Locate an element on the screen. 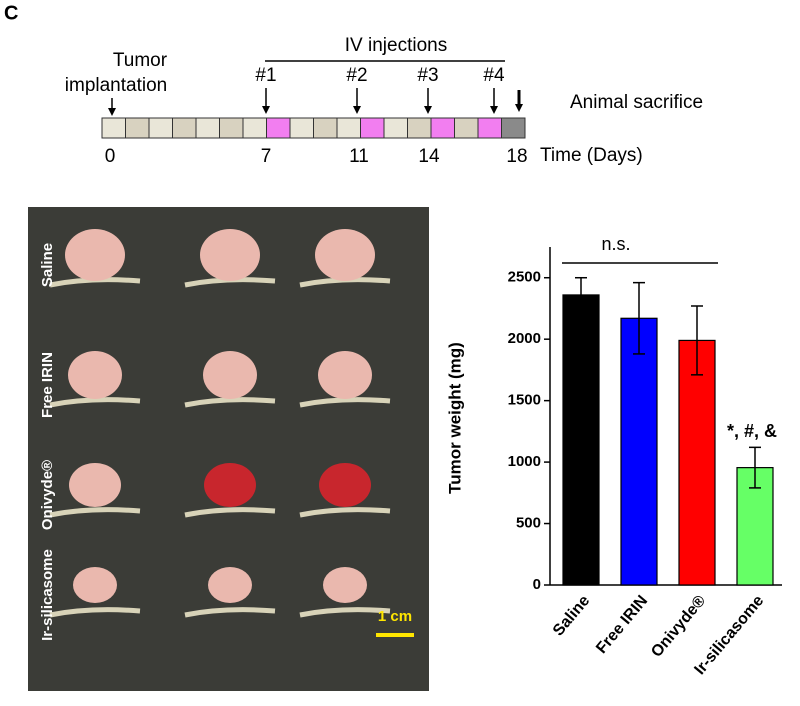 The height and width of the screenshot is (706, 800). y-tick-label: 1000 is located at coordinates (524, 461).